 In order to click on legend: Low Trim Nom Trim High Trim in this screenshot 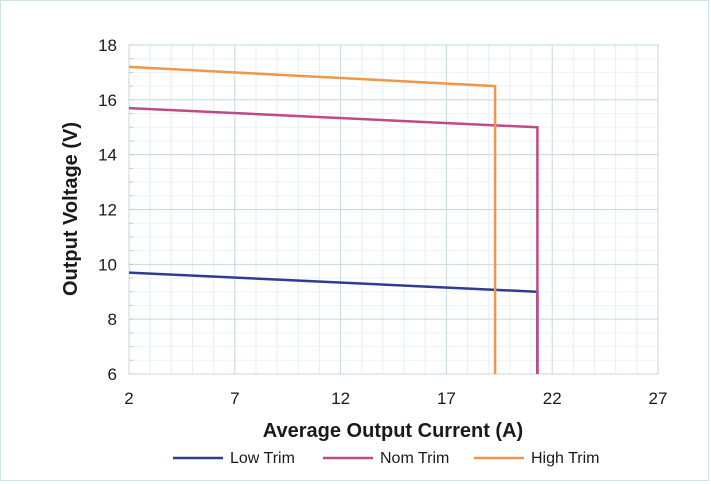, I will do `click(386, 458)`.